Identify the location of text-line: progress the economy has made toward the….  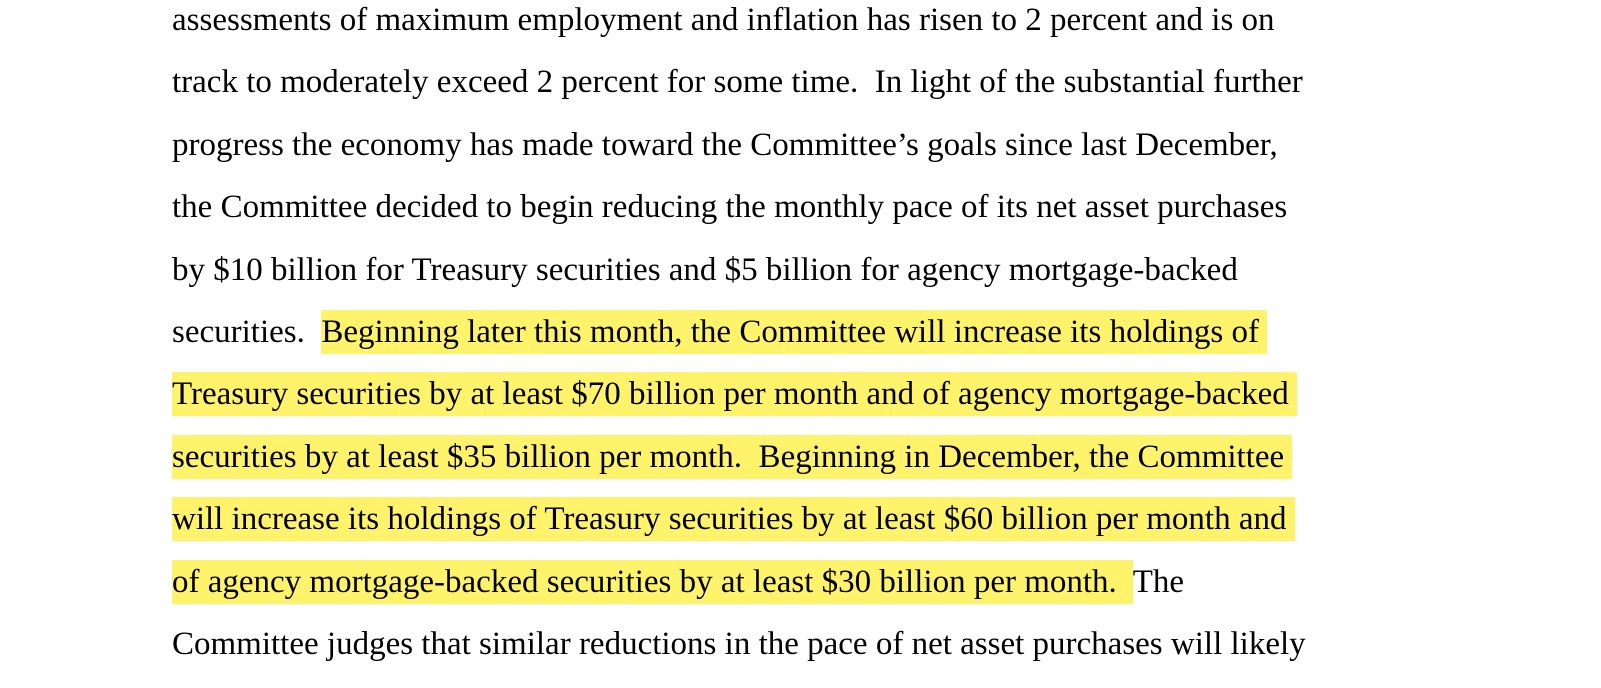
(739, 145).